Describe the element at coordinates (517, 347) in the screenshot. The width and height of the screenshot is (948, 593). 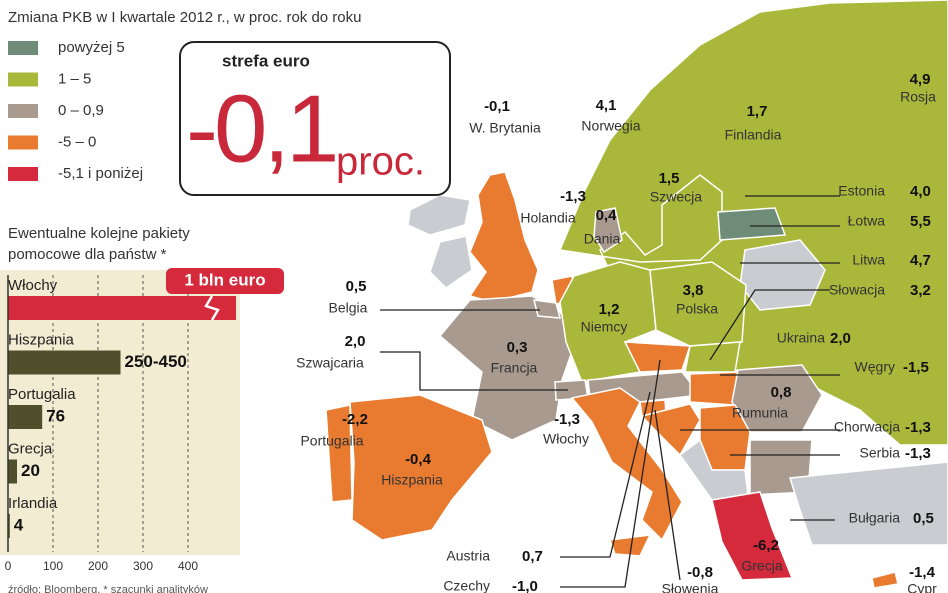
I see `country-value: 0,3` at that location.